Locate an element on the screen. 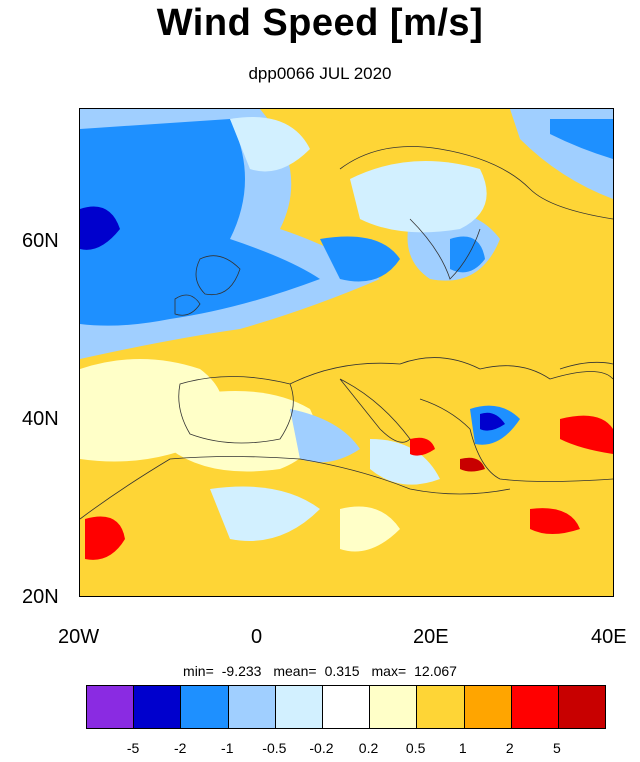  colorbar-tick-label: -0.2 is located at coordinates (321, 748).